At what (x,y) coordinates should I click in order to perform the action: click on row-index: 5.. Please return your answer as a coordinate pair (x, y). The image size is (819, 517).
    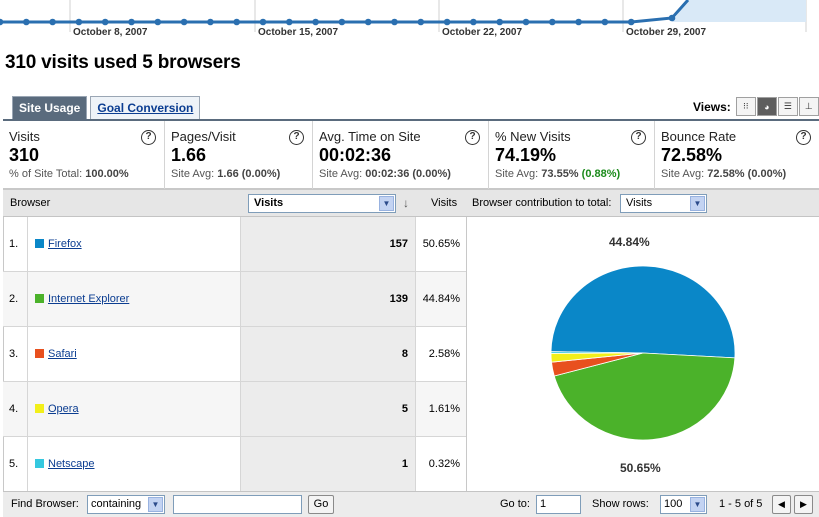
    Looking at the image, I should click on (15, 464).